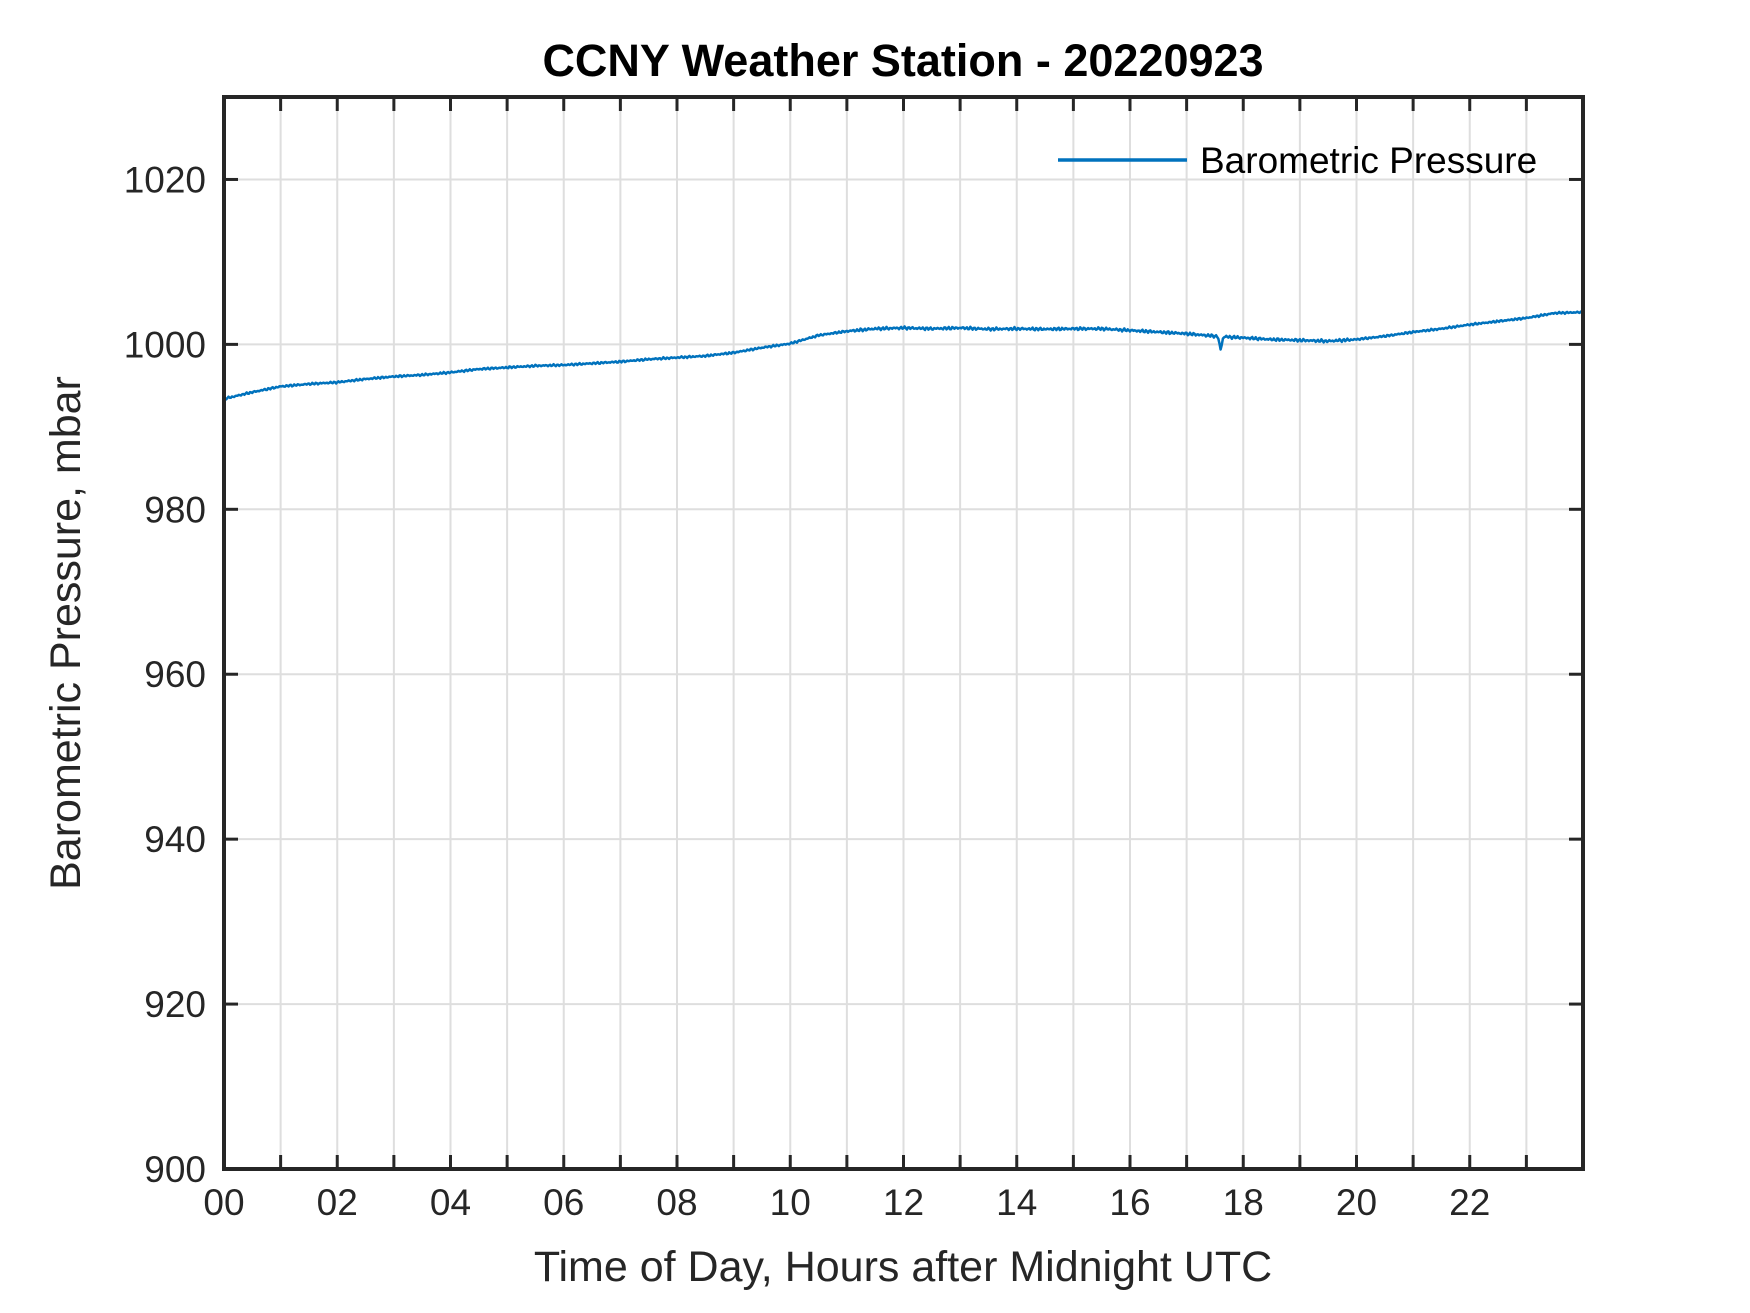 The width and height of the screenshot is (1750, 1313). What do you see at coordinates (175, 1004) in the screenshot?
I see `y-tick-label: 920` at bounding box center [175, 1004].